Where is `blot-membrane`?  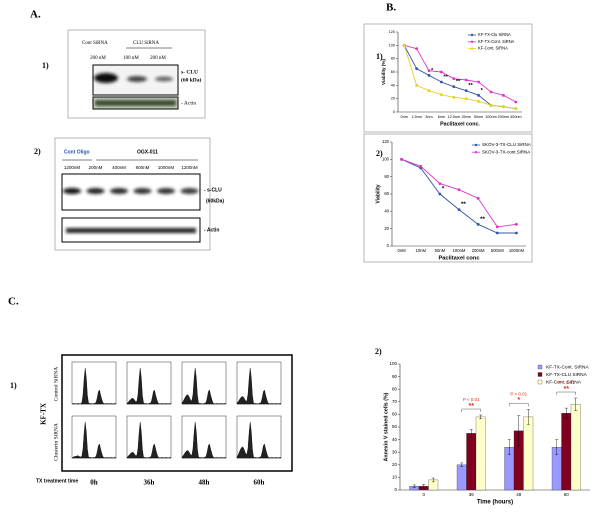
blot-membrane is located at coordinates (131, 192).